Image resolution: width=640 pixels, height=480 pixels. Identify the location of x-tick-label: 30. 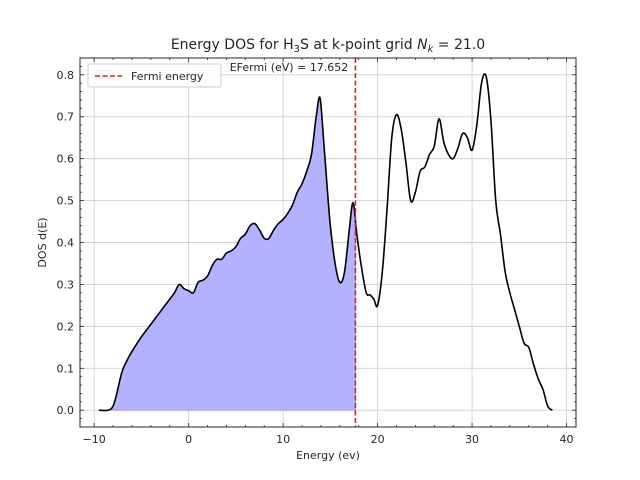
(472, 439).